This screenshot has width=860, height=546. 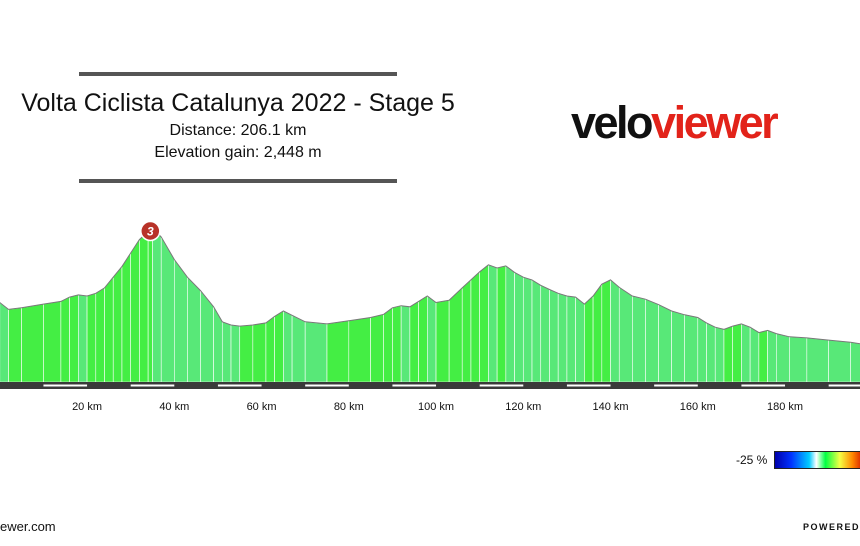 What do you see at coordinates (28, 526) in the screenshot?
I see `footer-site-url: ewer.com` at bounding box center [28, 526].